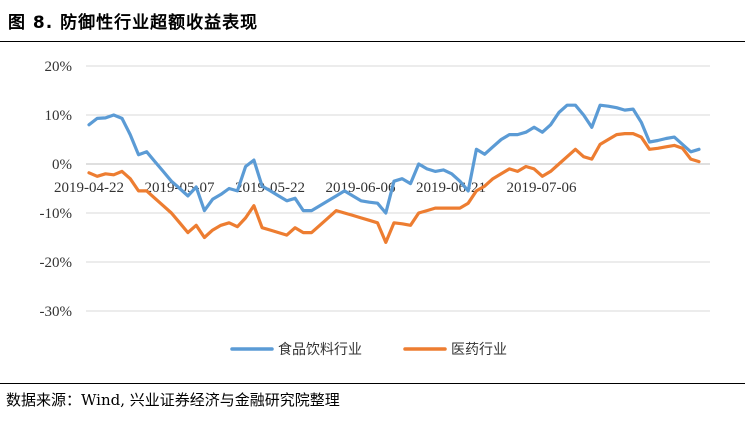 The image size is (753, 428). Describe the element at coordinates (56, 214) in the screenshot. I see `y-tick-label: -10%` at that location.